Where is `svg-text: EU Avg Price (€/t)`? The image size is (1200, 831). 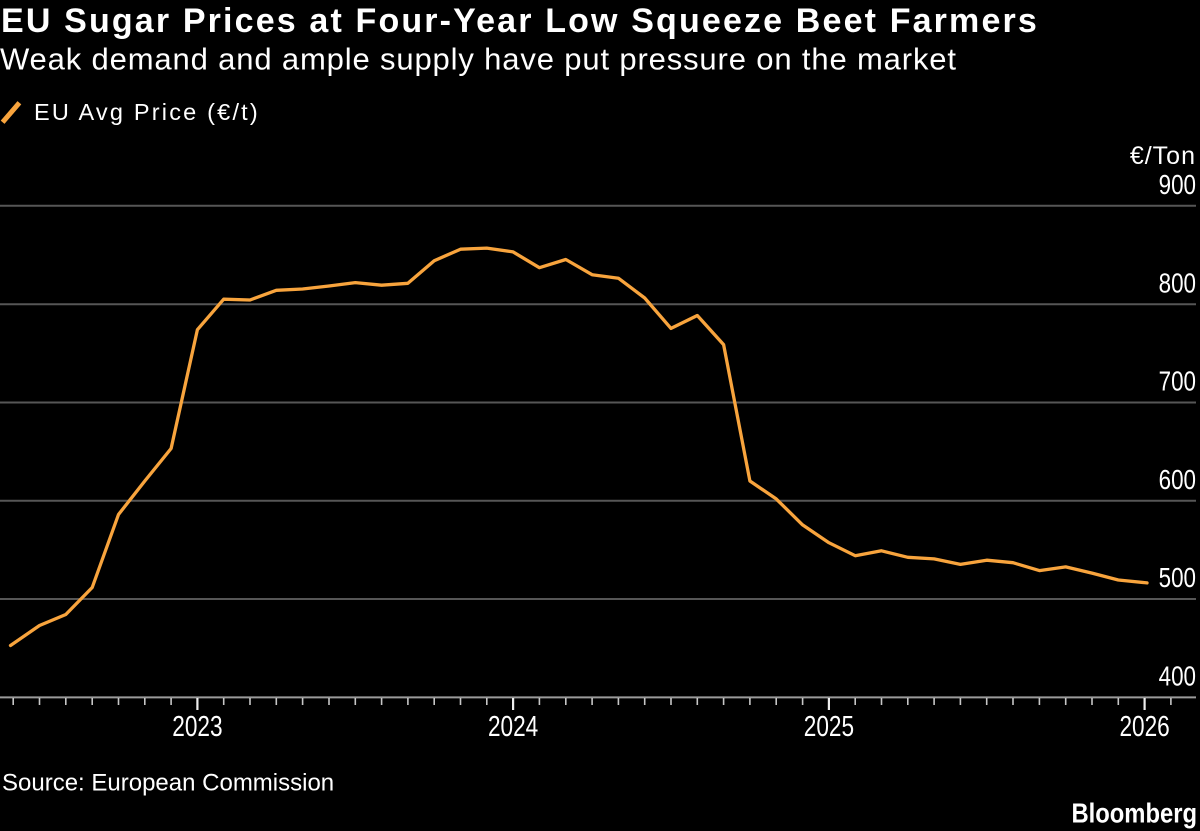
svg-text: EU Avg Price (€/t) is located at coordinates (147, 112).